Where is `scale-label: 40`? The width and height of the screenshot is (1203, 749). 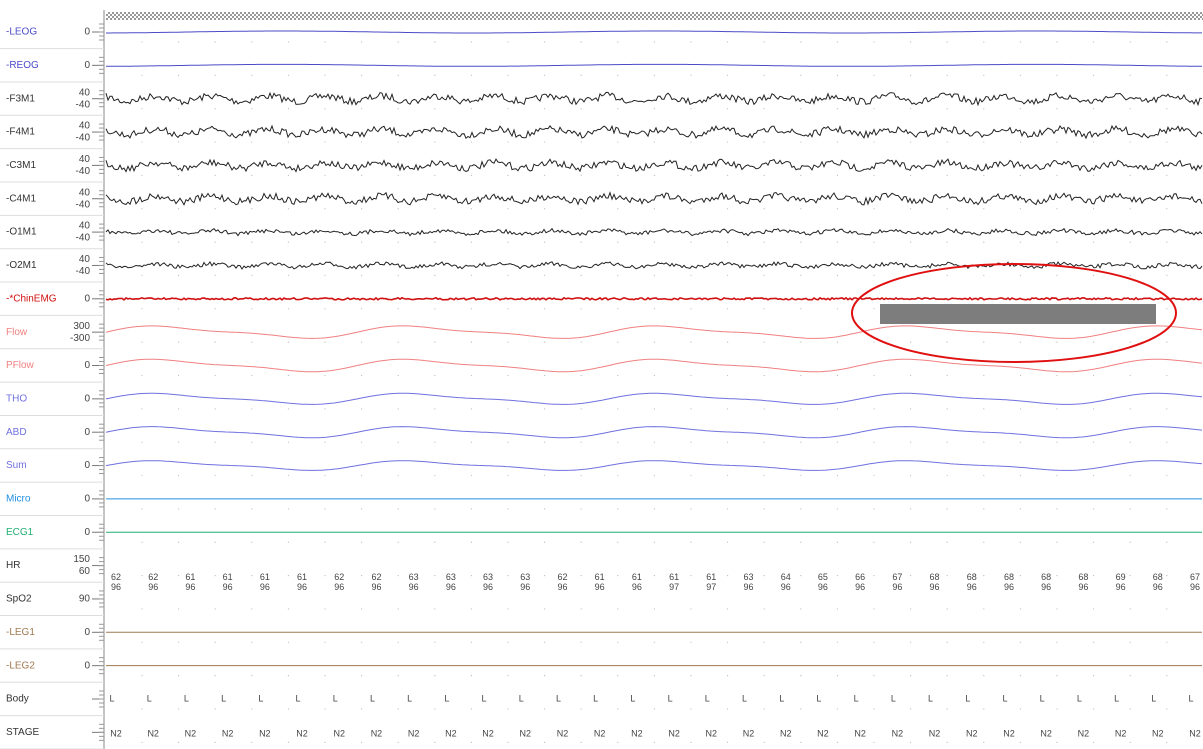 scale-label: 40 is located at coordinates (85, 192).